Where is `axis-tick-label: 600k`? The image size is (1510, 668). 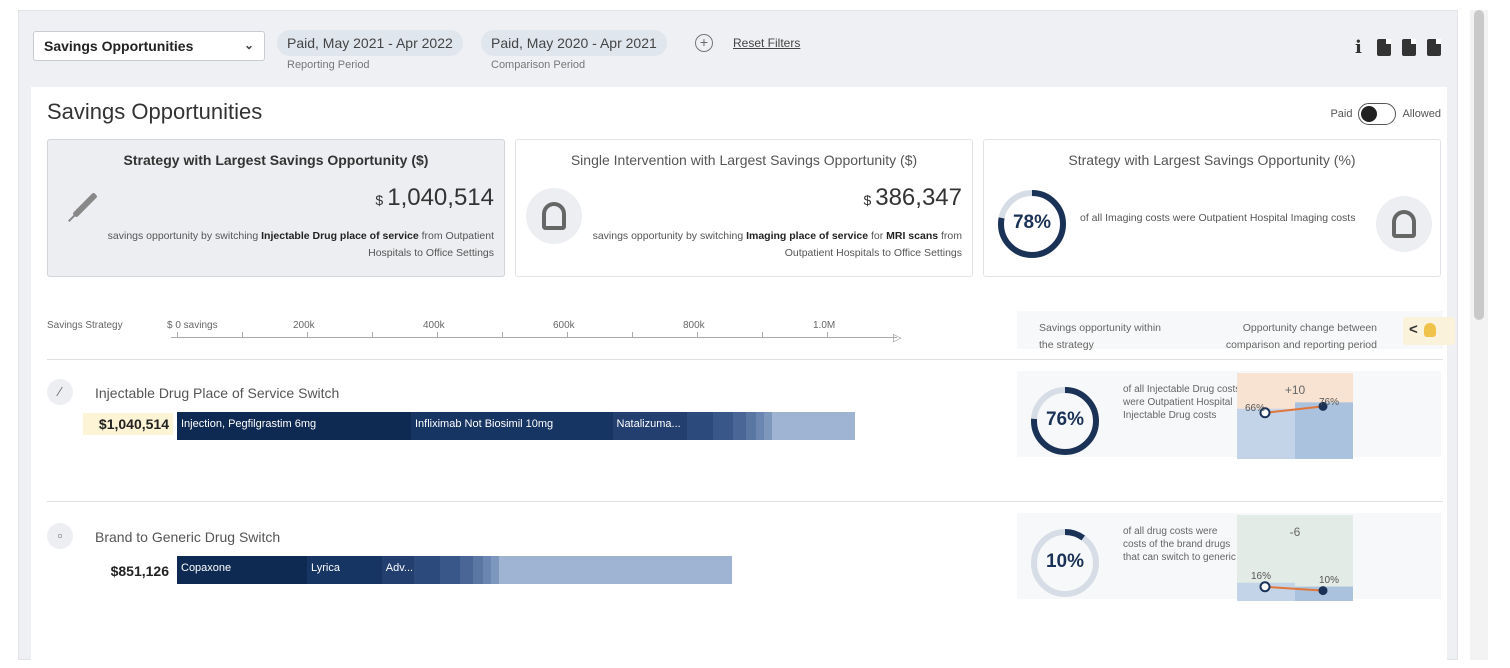 axis-tick-label: 600k is located at coordinates (564, 325).